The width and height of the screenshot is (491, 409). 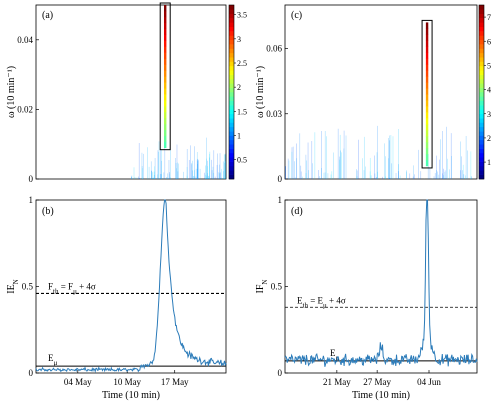 I want to click on xtick-label-b-1: 10 May, so click(x=127, y=382).